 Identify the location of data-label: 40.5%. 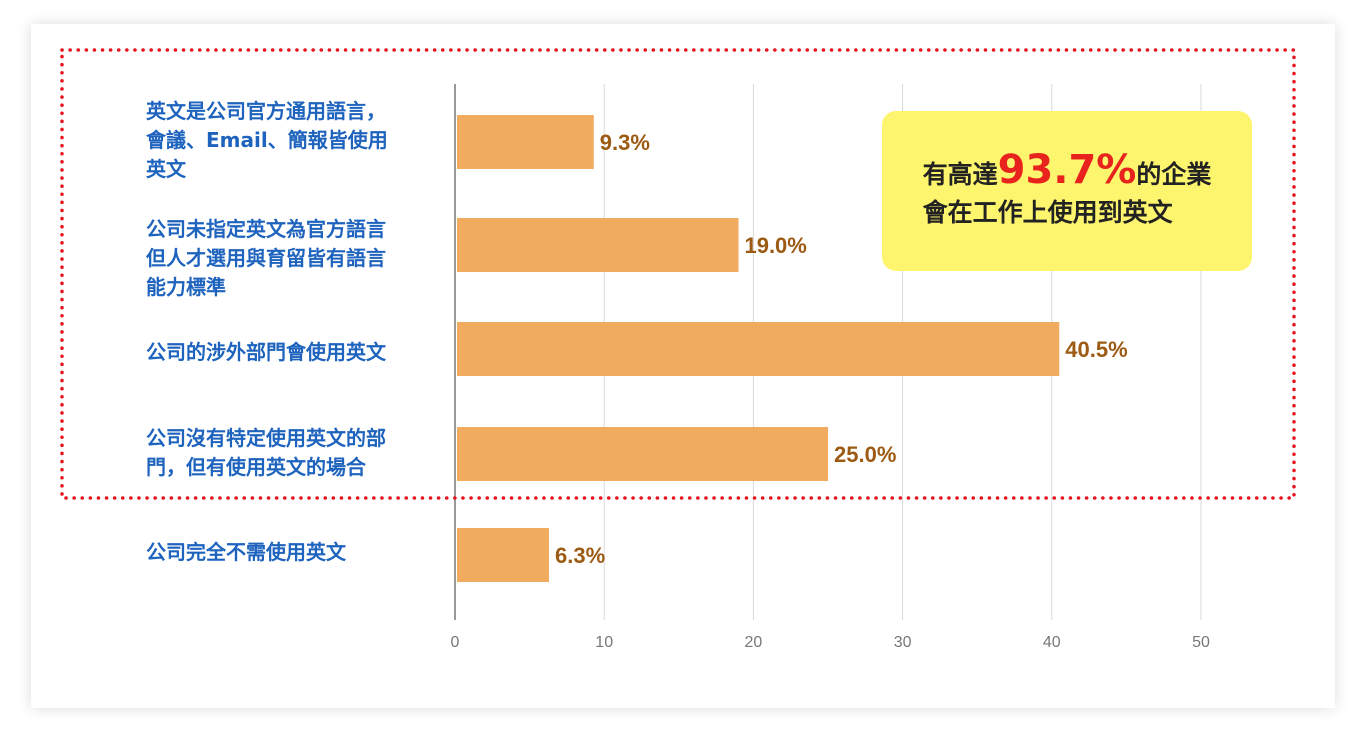
(1096, 349).